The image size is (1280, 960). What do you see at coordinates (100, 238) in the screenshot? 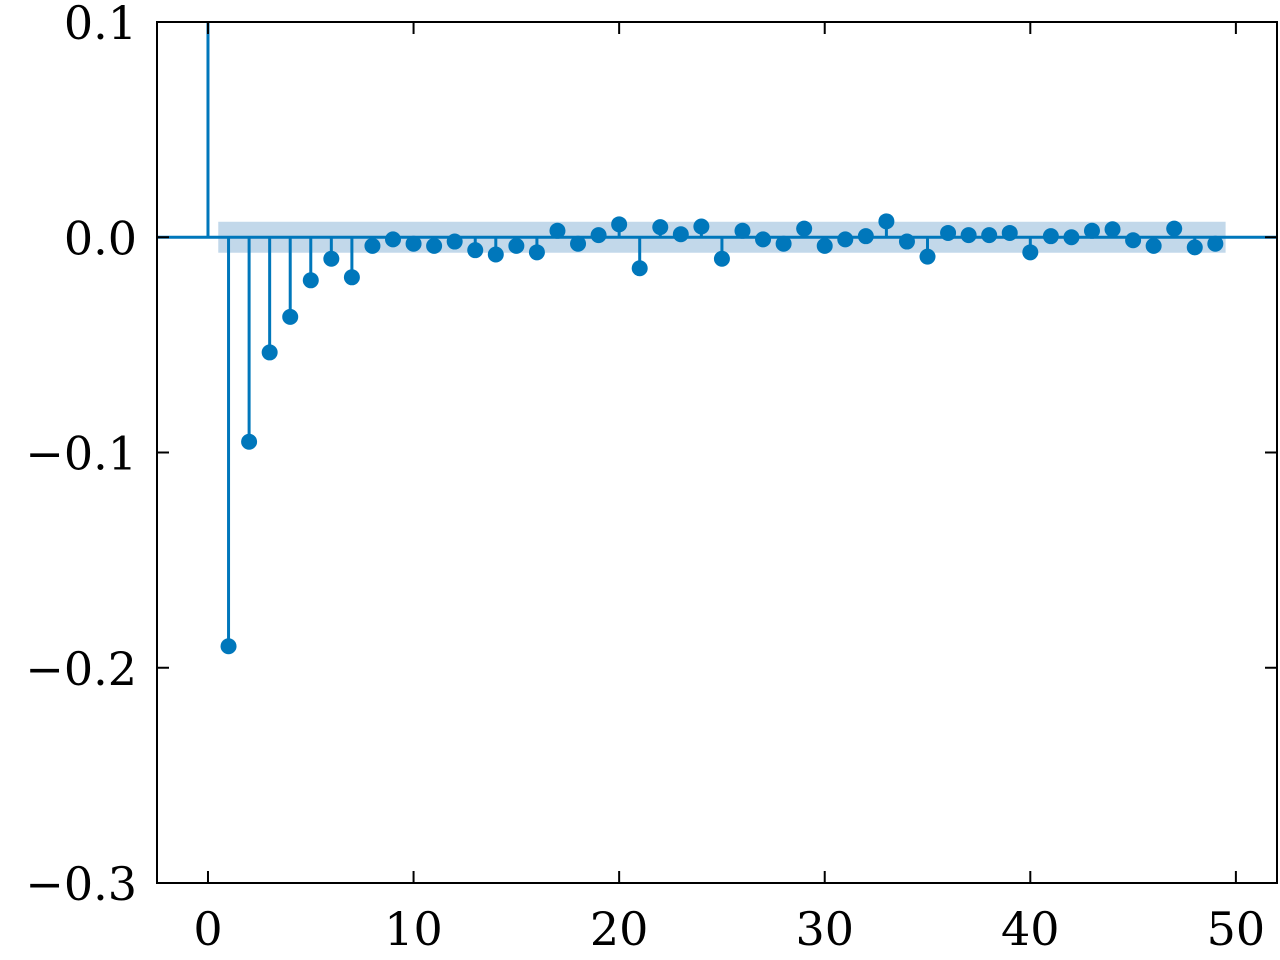
I see `y-tick-label: 0.0` at bounding box center [100, 238].